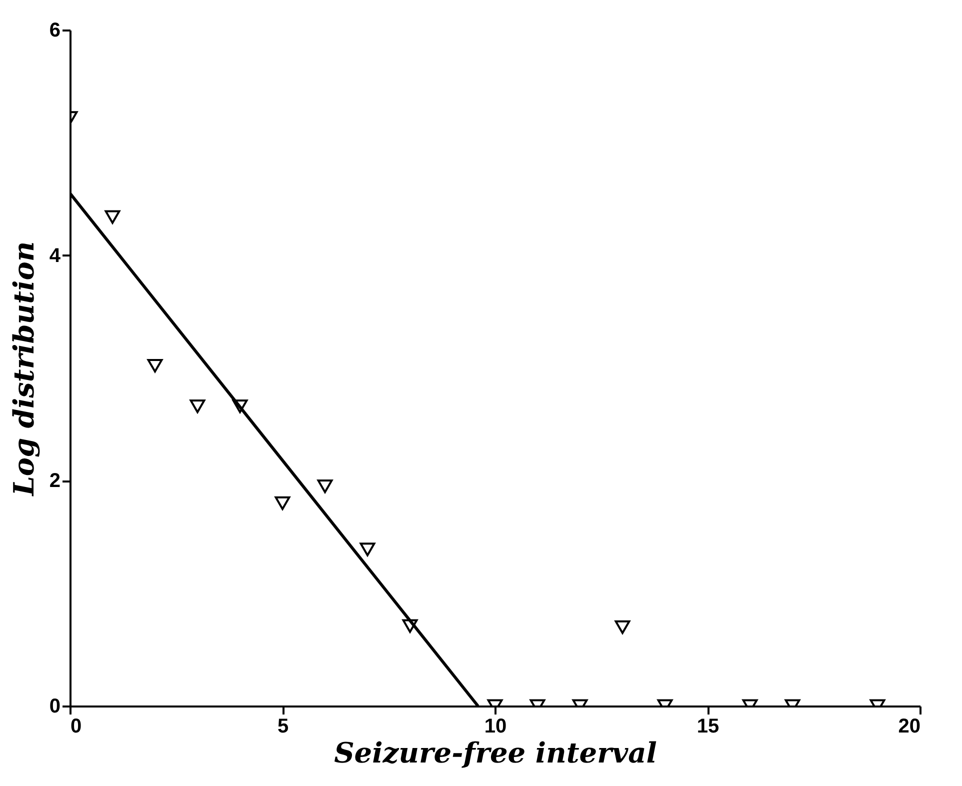 This screenshot has width=962, height=786. What do you see at coordinates (54, 707) in the screenshot?
I see `y-tick-label: 0` at bounding box center [54, 707].